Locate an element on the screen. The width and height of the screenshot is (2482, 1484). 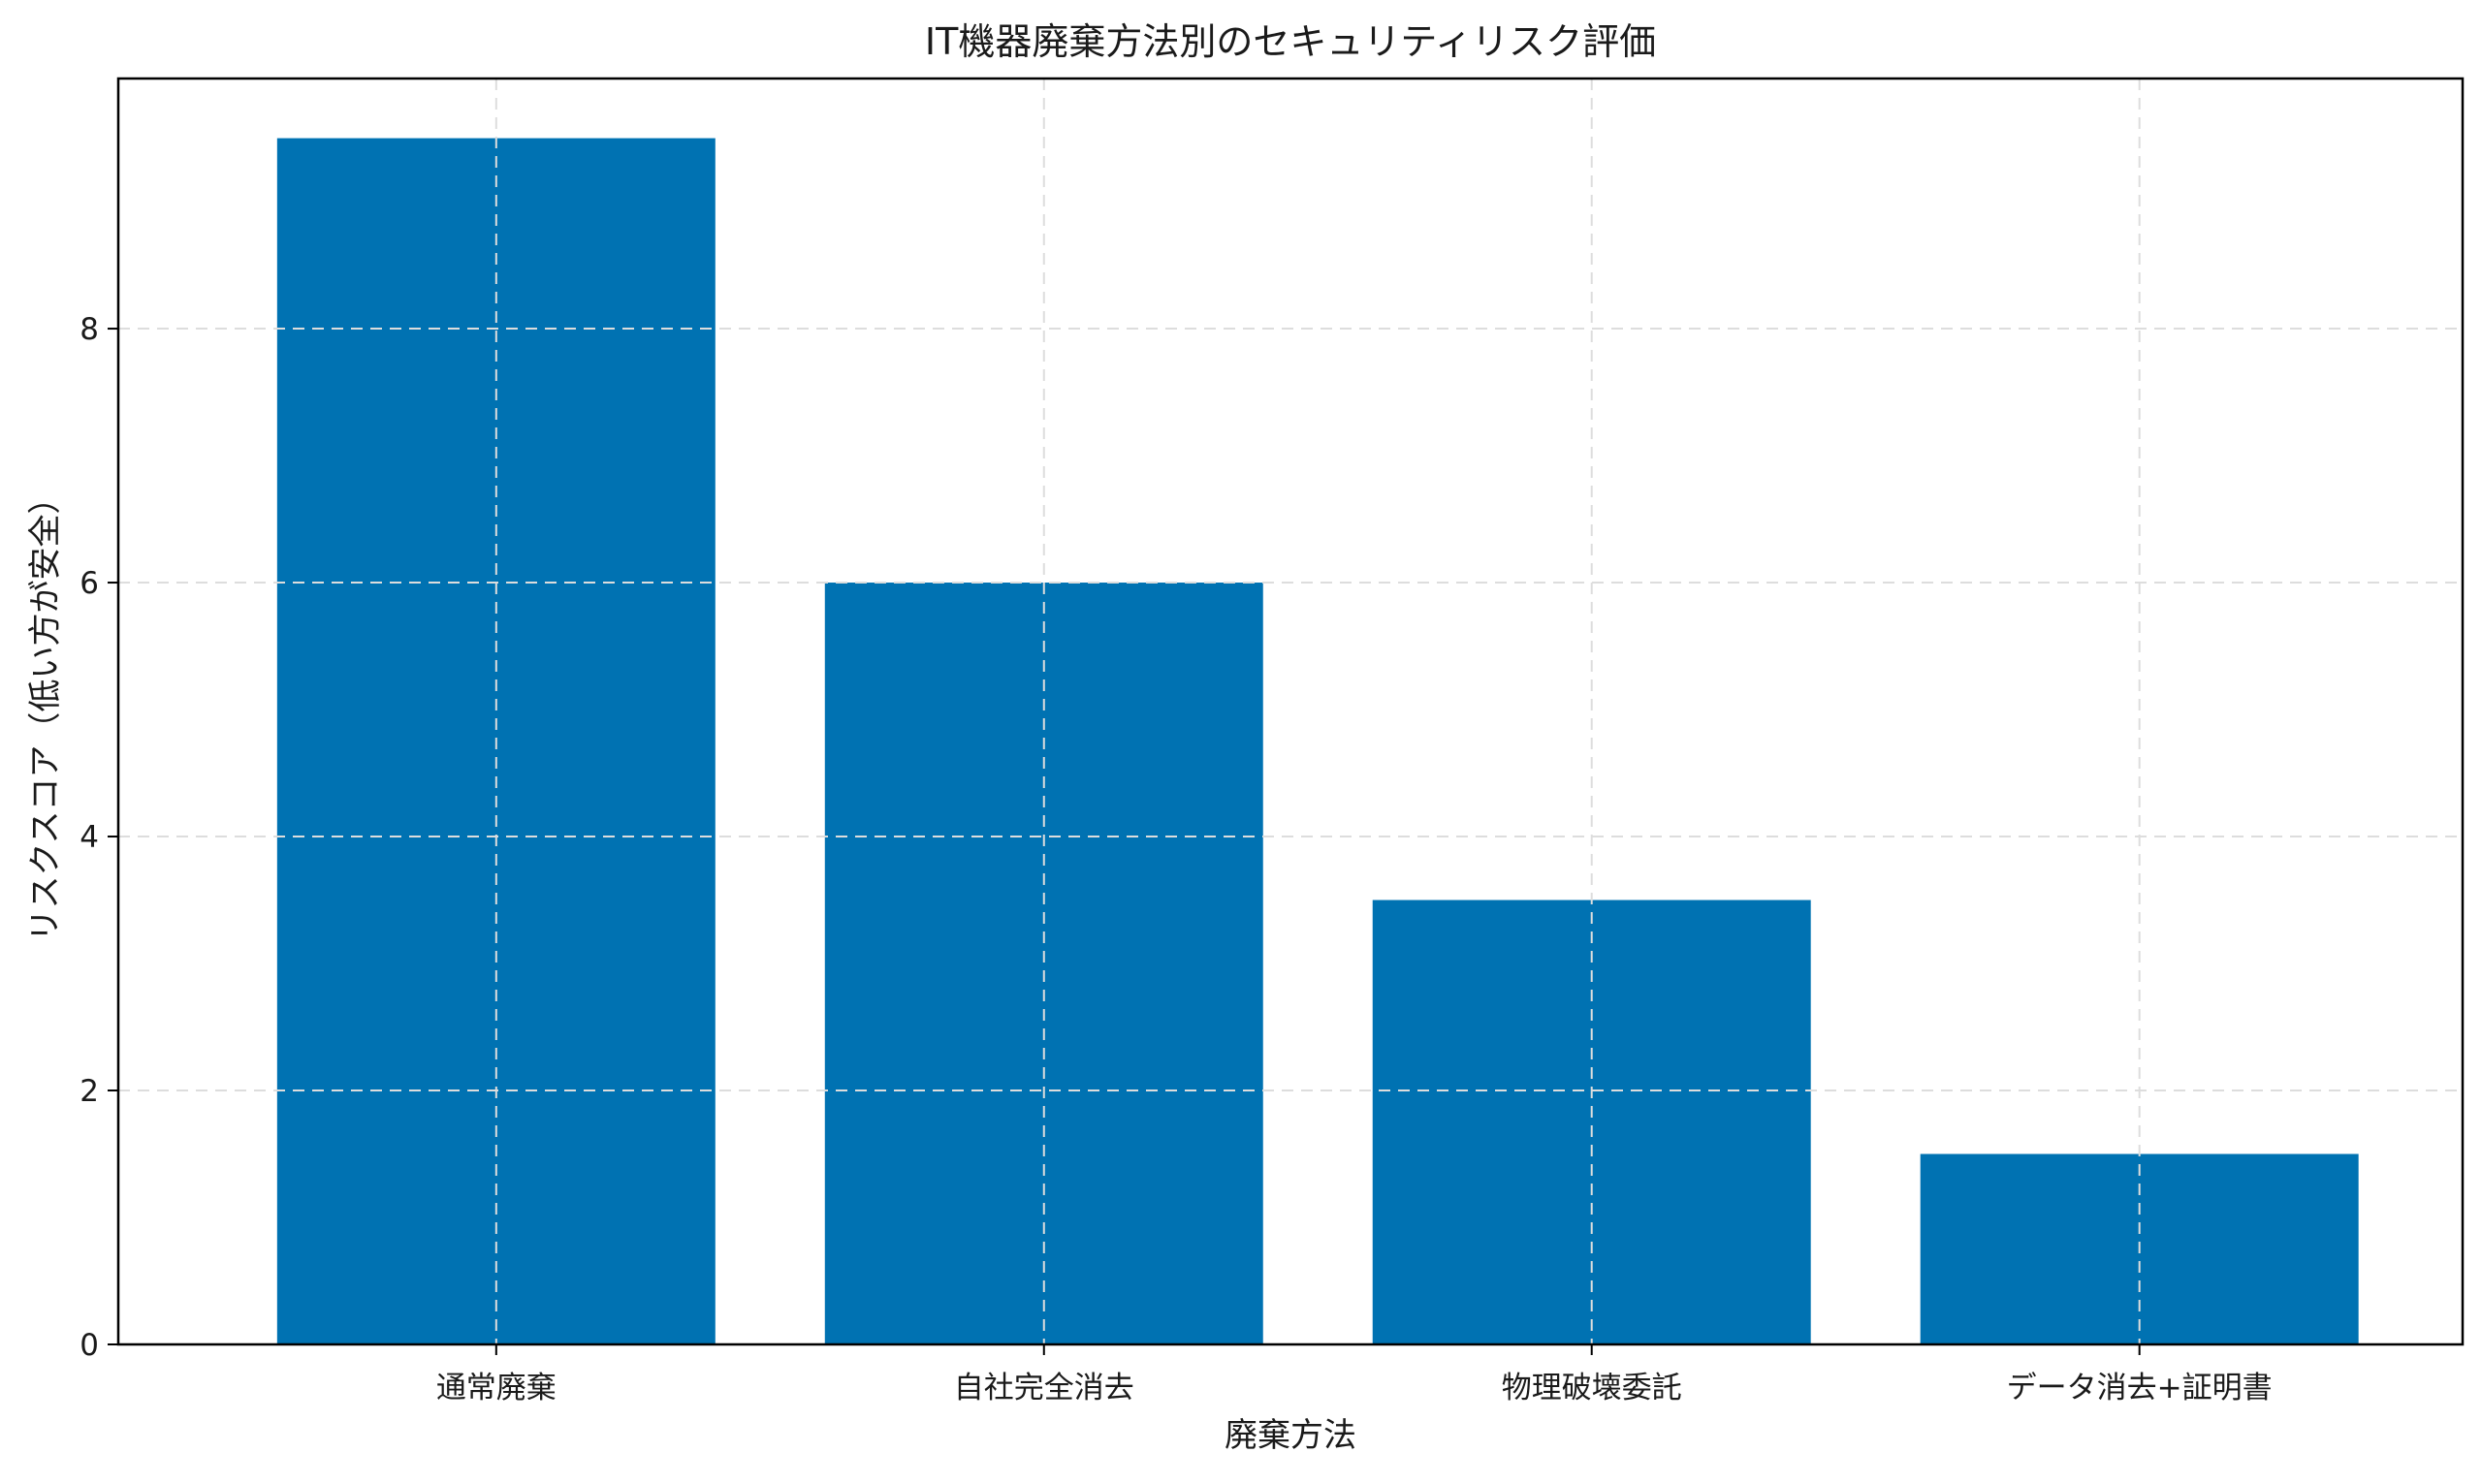
y-axis-label: リスクスコア（低い方が安全） is located at coordinates (45, 712).